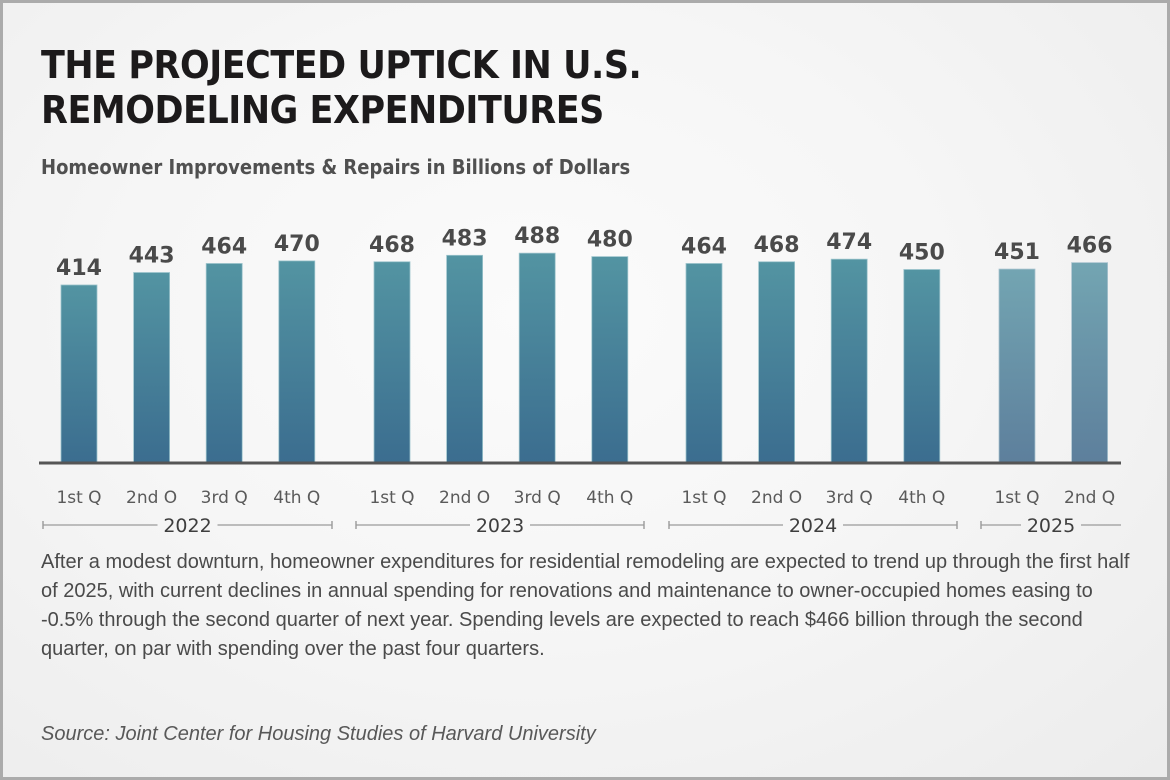  Describe the element at coordinates (1017, 252) in the screenshot. I see `data-label: 451` at that location.